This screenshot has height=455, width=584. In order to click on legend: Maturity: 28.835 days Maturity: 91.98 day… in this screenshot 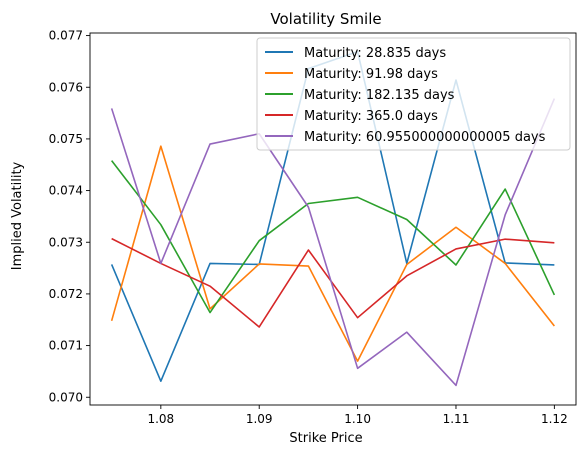, I will do `click(413, 94)`.